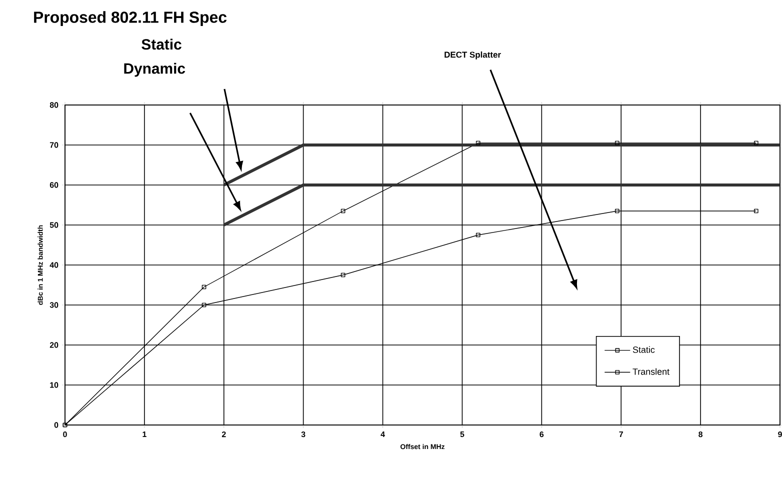  I want to click on text: DECT Splatter, so click(472, 55).